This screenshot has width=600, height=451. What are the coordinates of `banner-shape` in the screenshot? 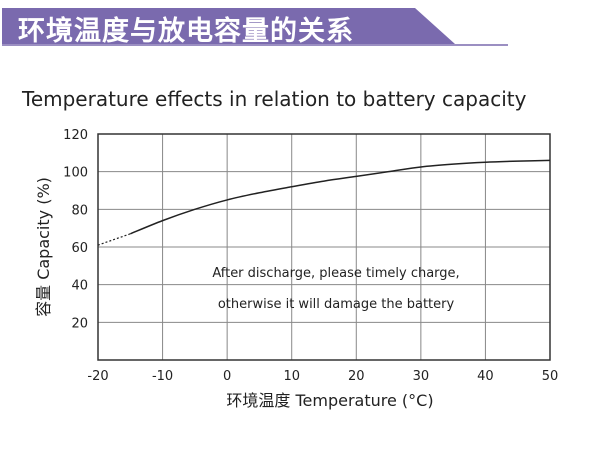 It's located at (228, 26).